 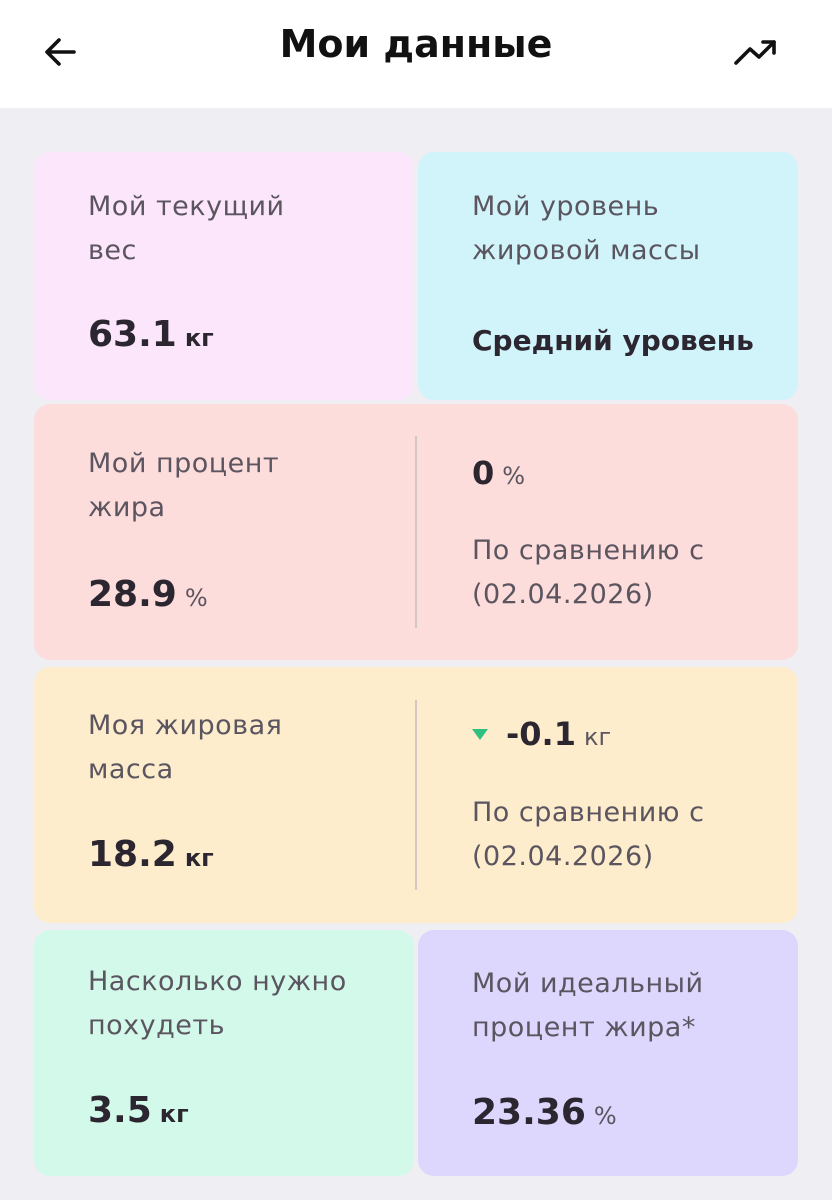 What do you see at coordinates (186, 228) in the screenshot?
I see `weight-label: Мой текущий вес` at bounding box center [186, 228].